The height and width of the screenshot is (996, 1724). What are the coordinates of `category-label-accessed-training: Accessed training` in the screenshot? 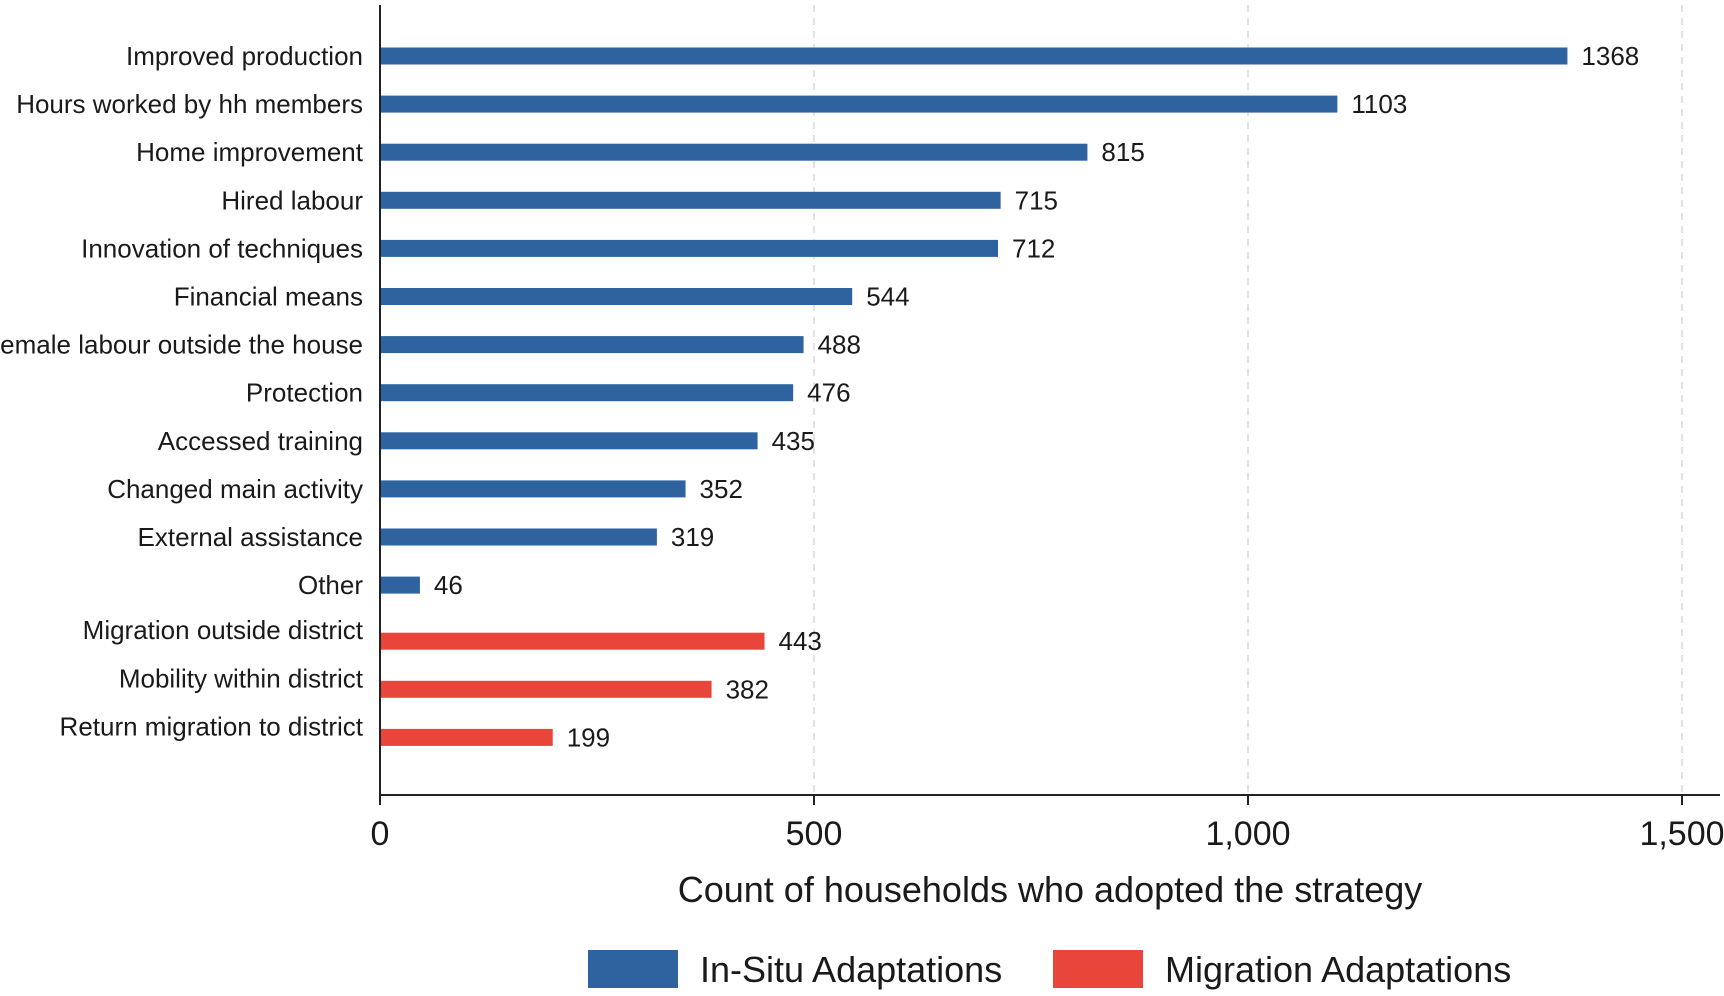 It's located at (260, 441).